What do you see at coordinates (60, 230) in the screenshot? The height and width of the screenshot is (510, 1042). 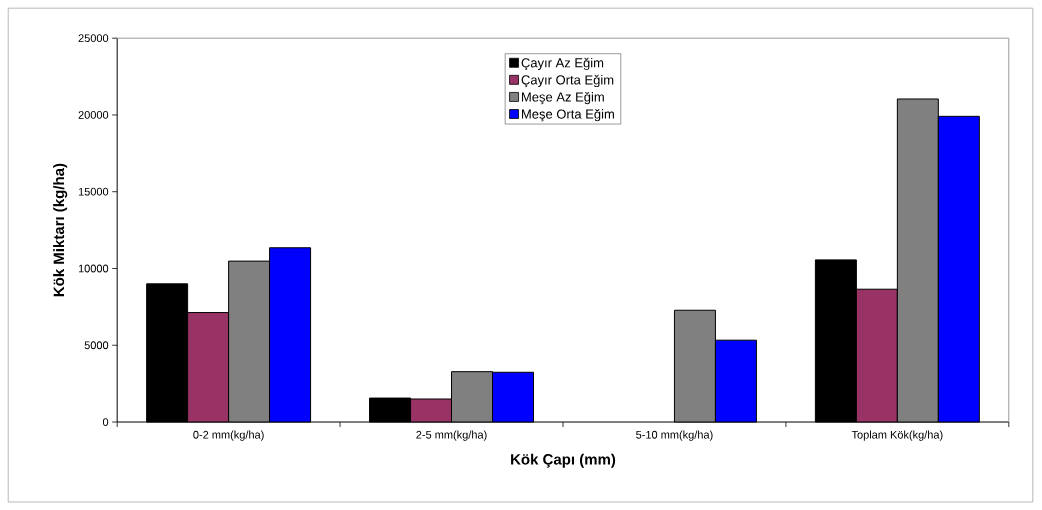 I see `y-axis-title: Kök Miktarı (kg/ha)` at bounding box center [60, 230].